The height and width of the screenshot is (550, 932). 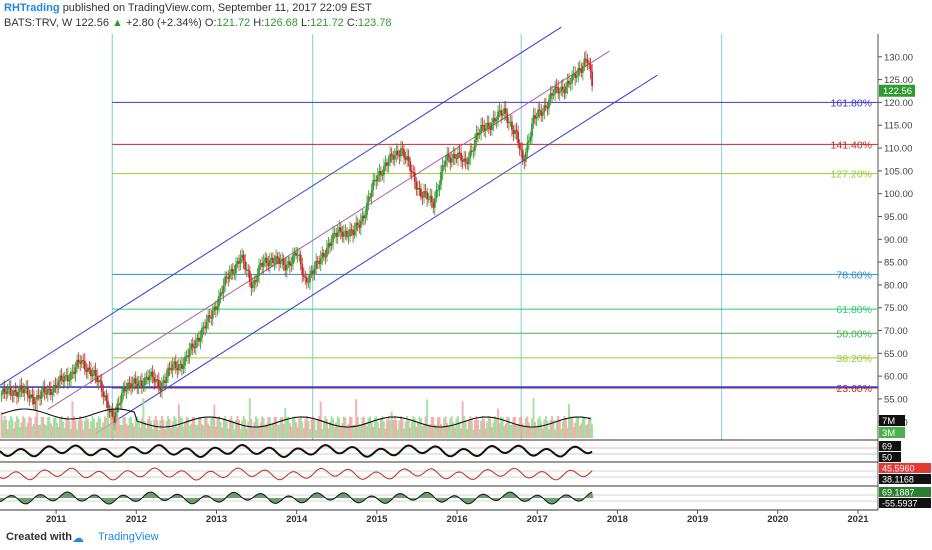 What do you see at coordinates (898, 149) in the screenshot?
I see `y-tick-label: 110.00` at bounding box center [898, 149].